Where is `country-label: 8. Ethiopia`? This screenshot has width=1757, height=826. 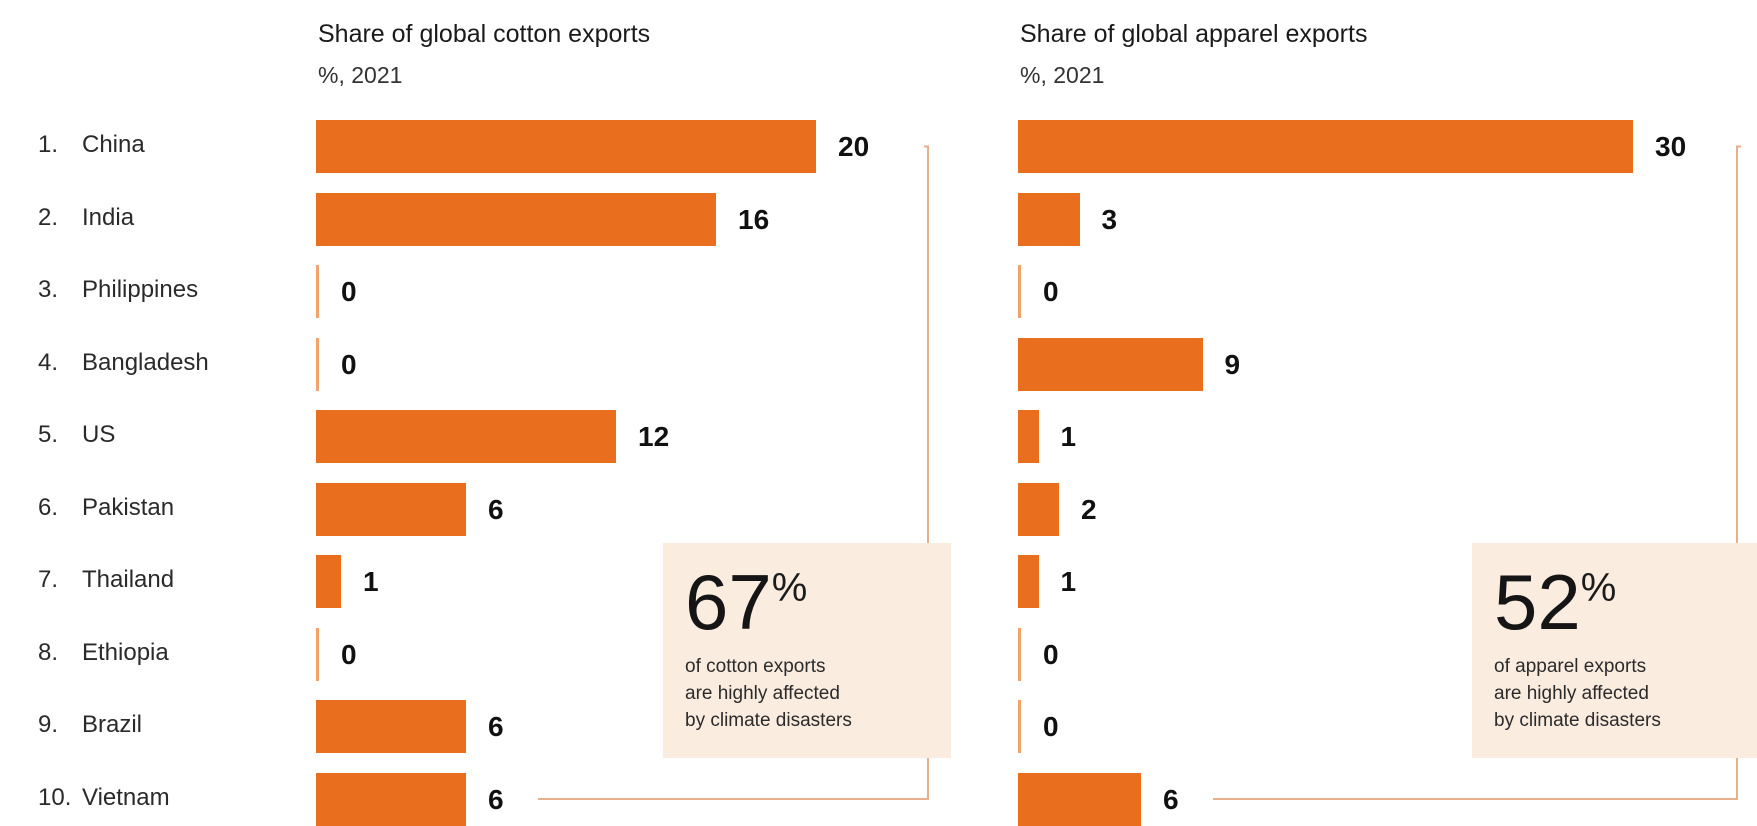
country-label: 8. Ethiopia is located at coordinates (103, 653).